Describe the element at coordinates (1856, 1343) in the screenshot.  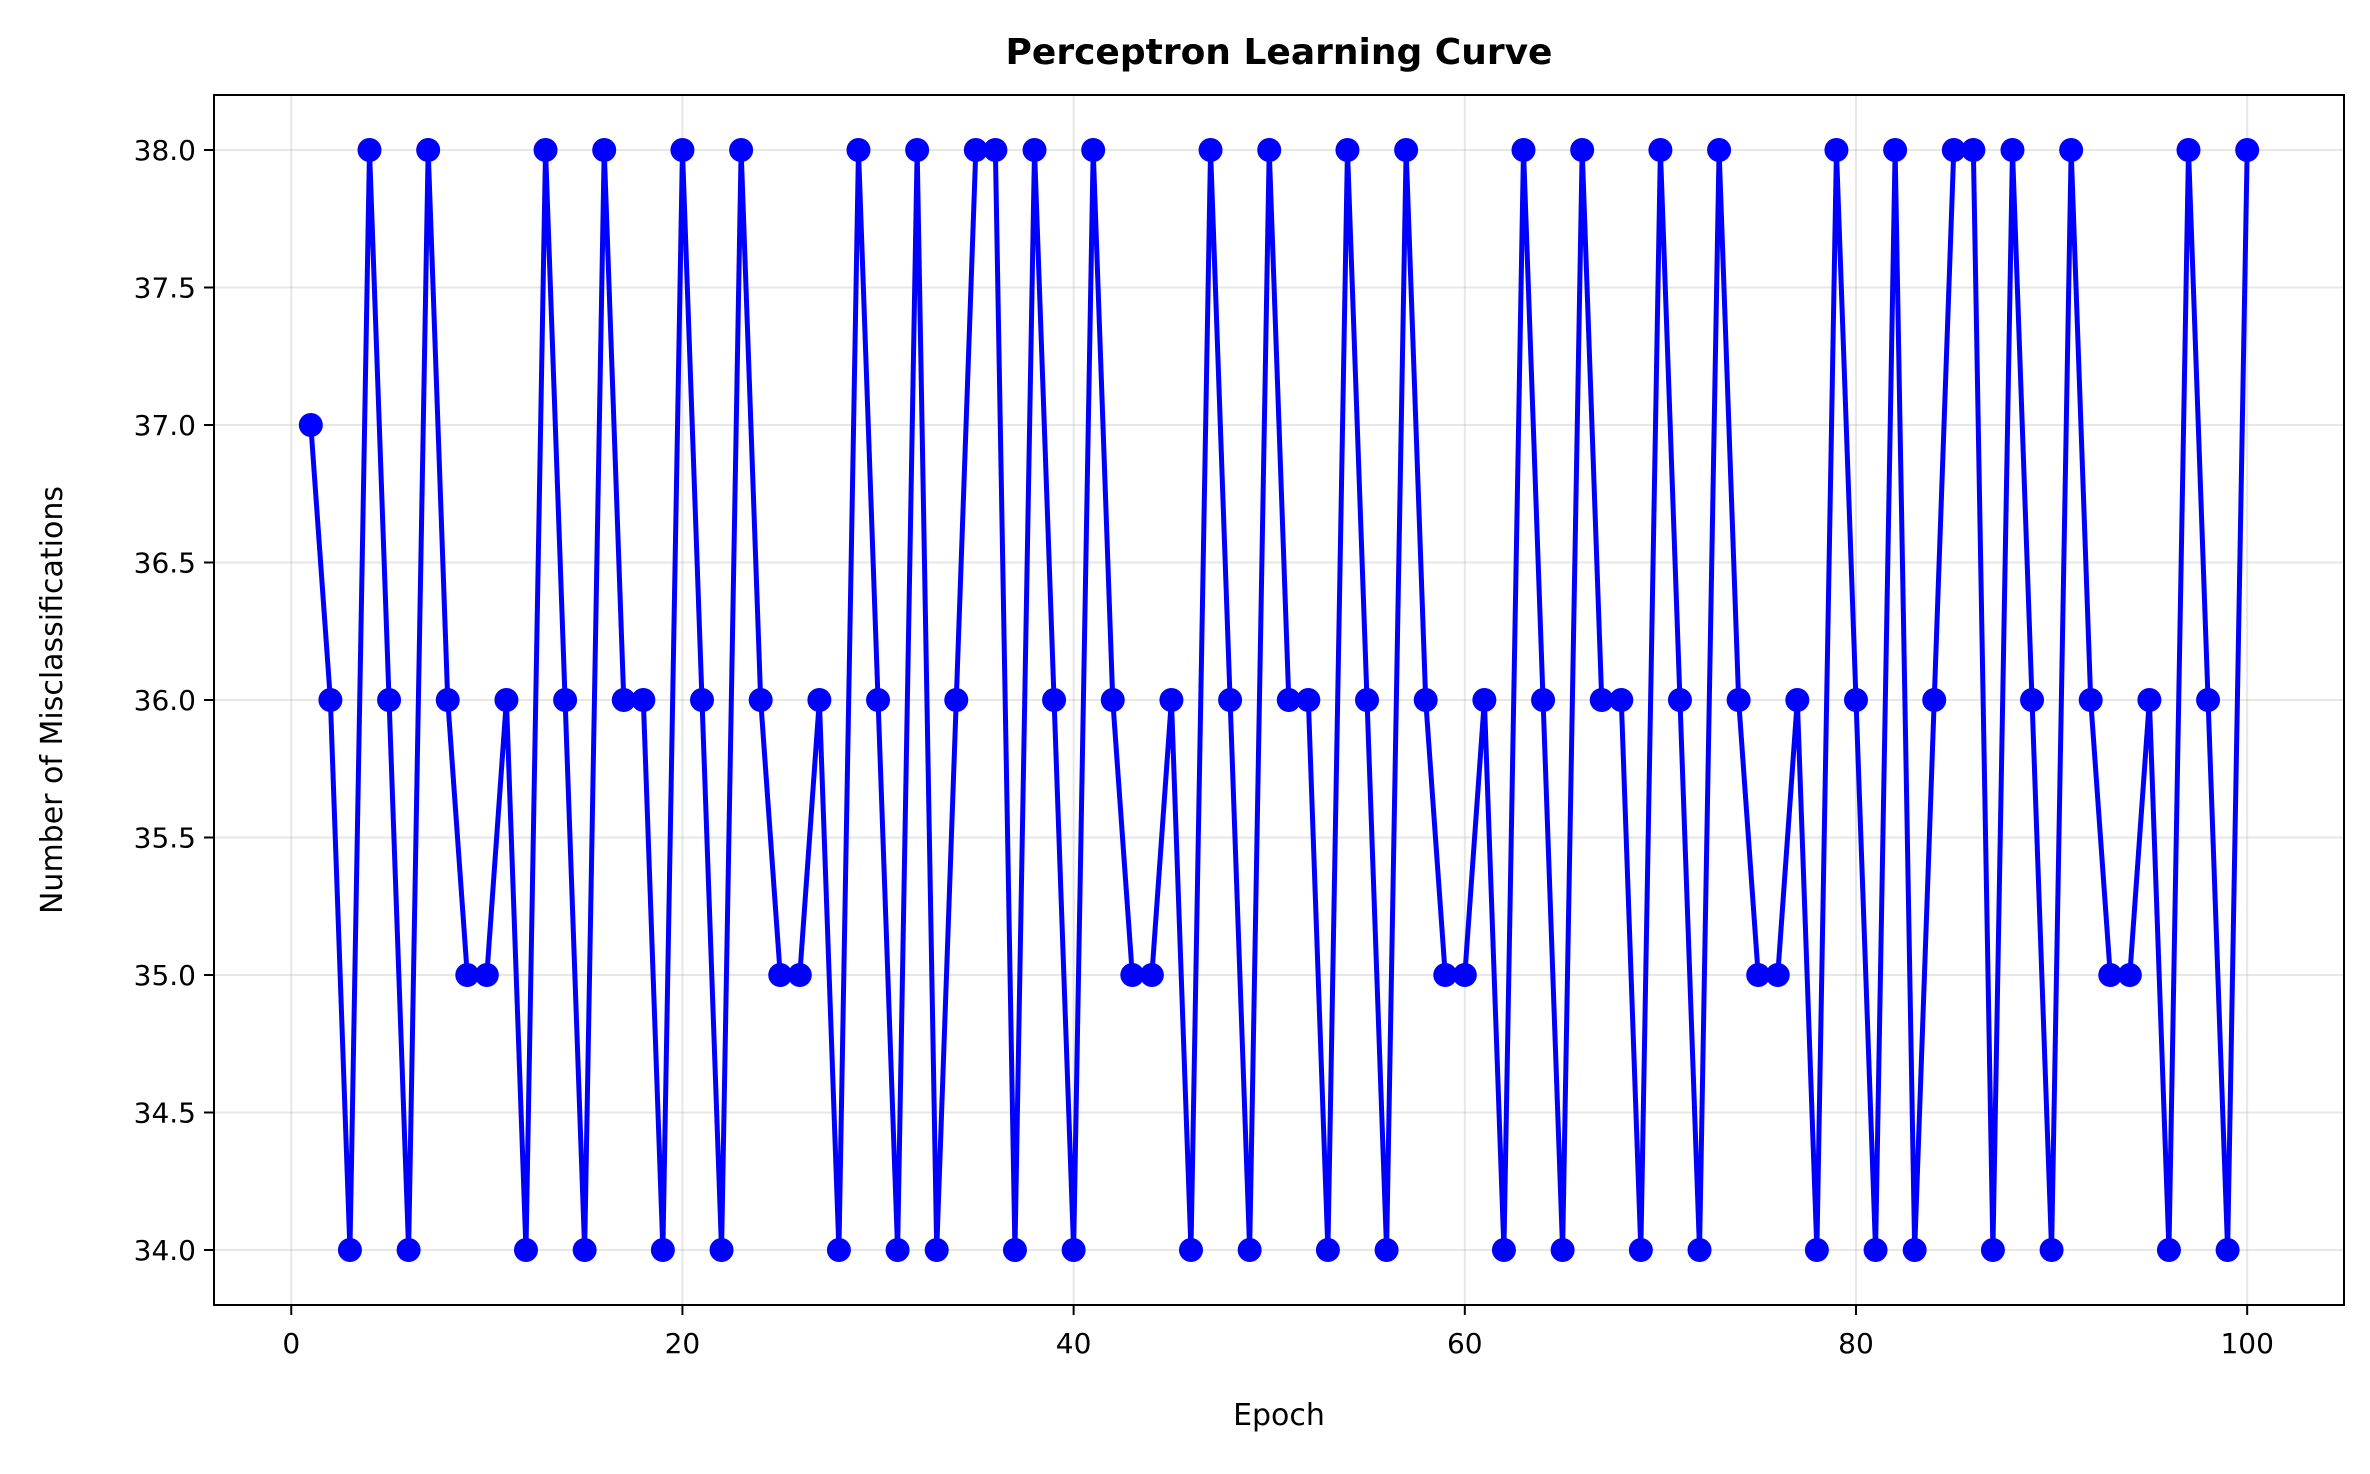
I see `x-tick-label: 80` at that location.